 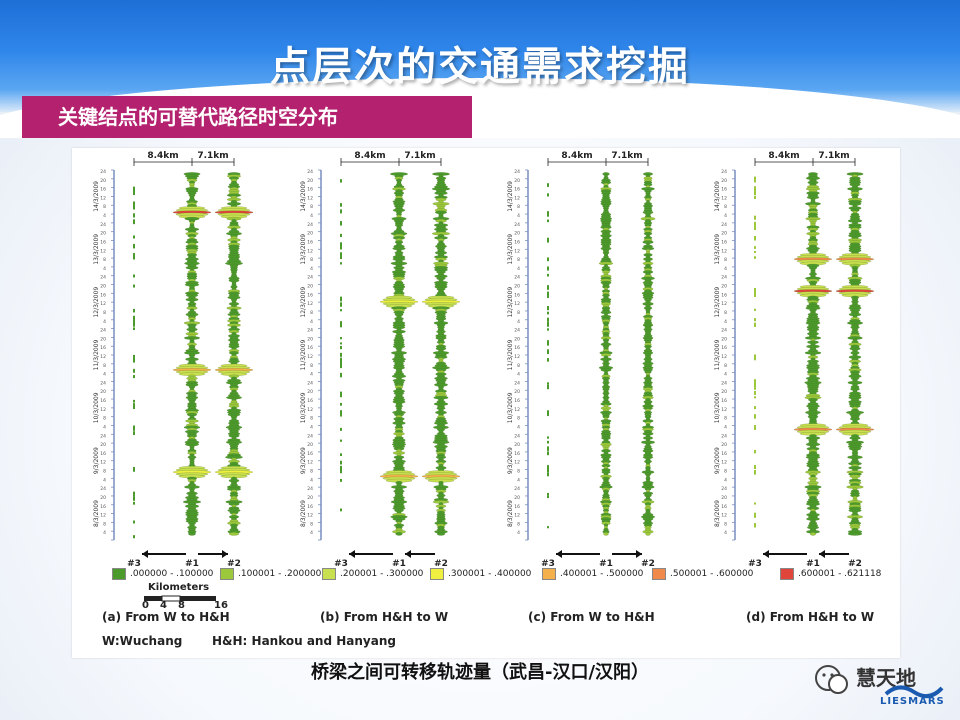 What do you see at coordinates (480, 672) in the screenshot?
I see `bottom-note: 桥梁之间可转移轨迹量（武昌-汉口/汉阳）` at bounding box center [480, 672].